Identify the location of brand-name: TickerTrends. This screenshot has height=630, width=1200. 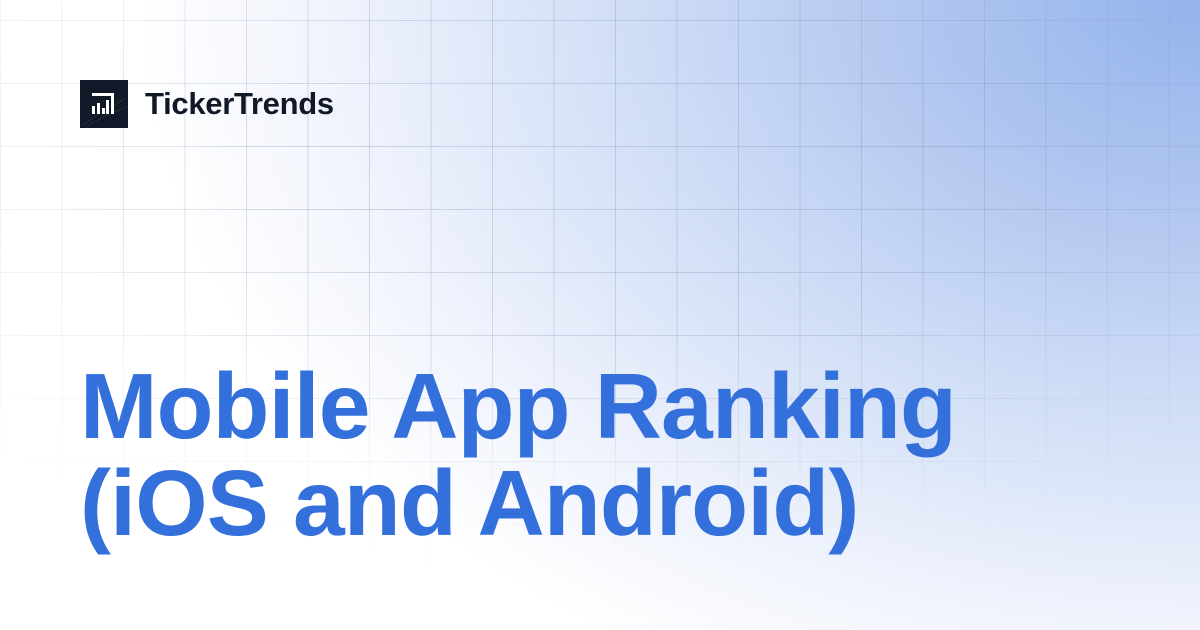
(239, 103).